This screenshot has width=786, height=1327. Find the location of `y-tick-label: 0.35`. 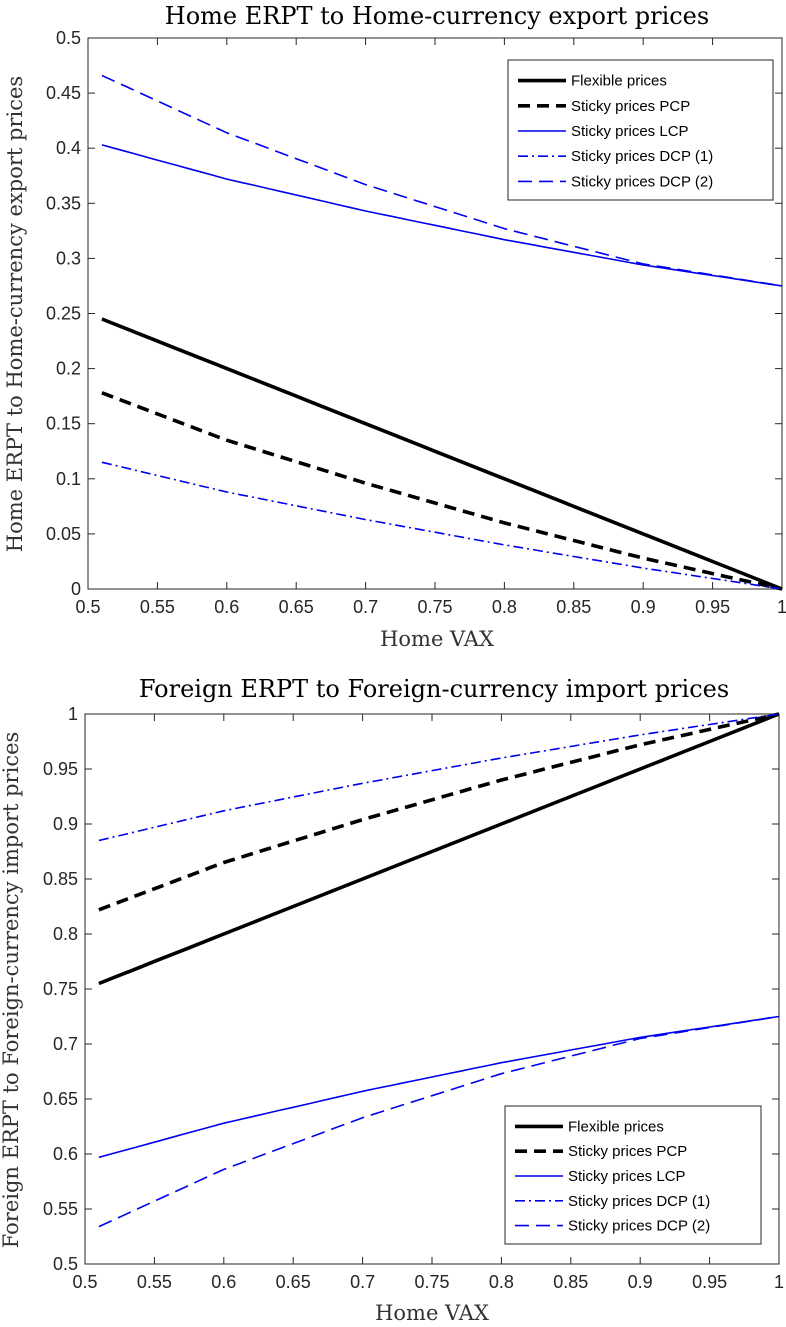

y-tick-label: 0.35 is located at coordinates (63, 203).